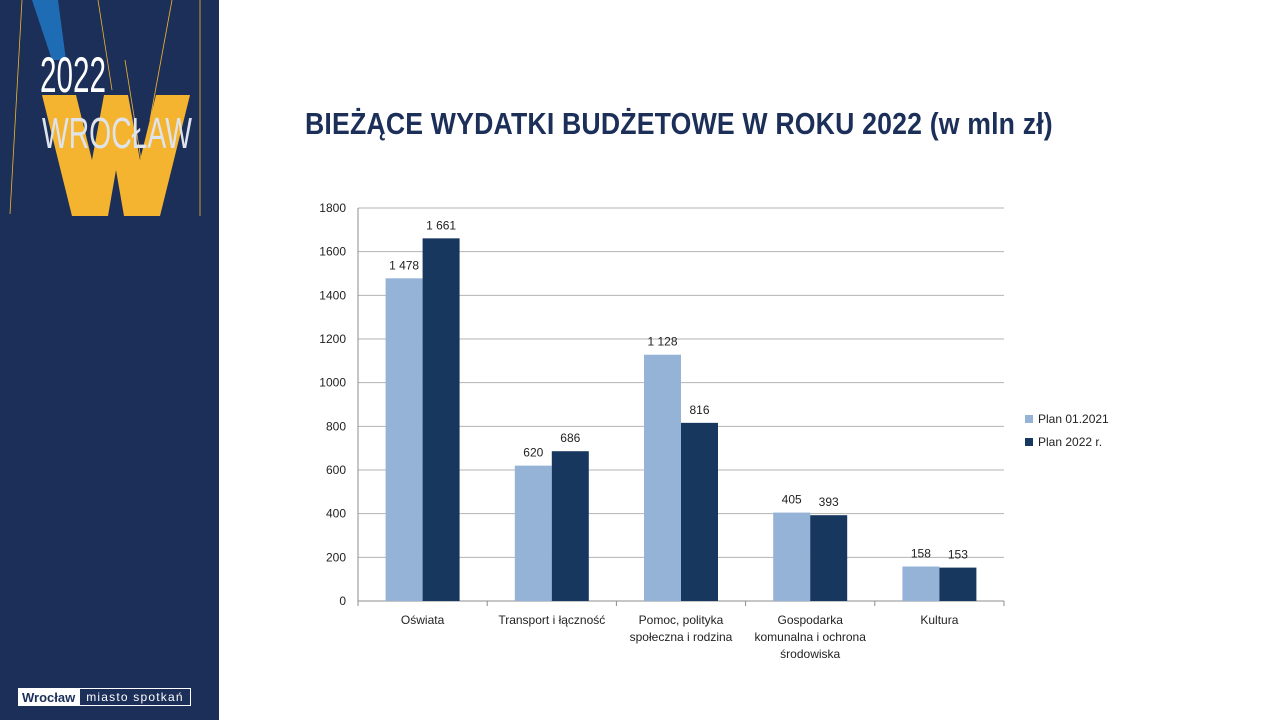 This screenshot has height=720, width=1280. I want to click on legend-item-series-2: Plan 2022 r., so click(1067, 442).